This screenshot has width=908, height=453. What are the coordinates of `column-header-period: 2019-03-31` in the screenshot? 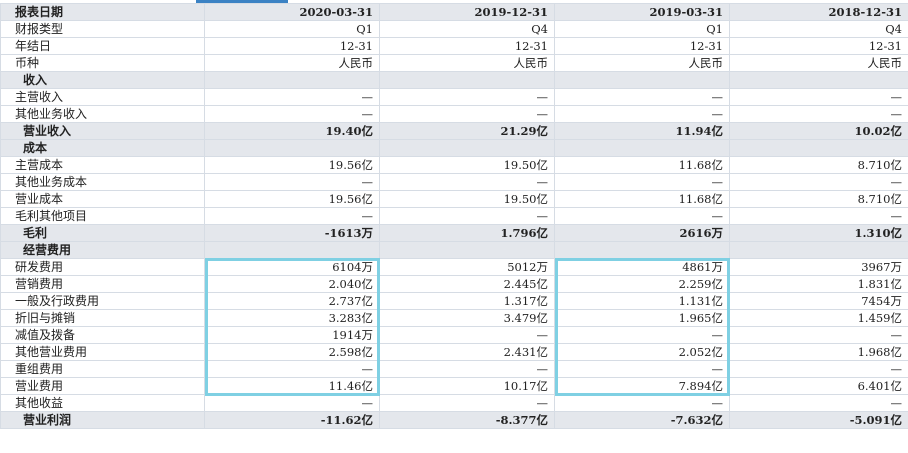 It's located at (642, 12).